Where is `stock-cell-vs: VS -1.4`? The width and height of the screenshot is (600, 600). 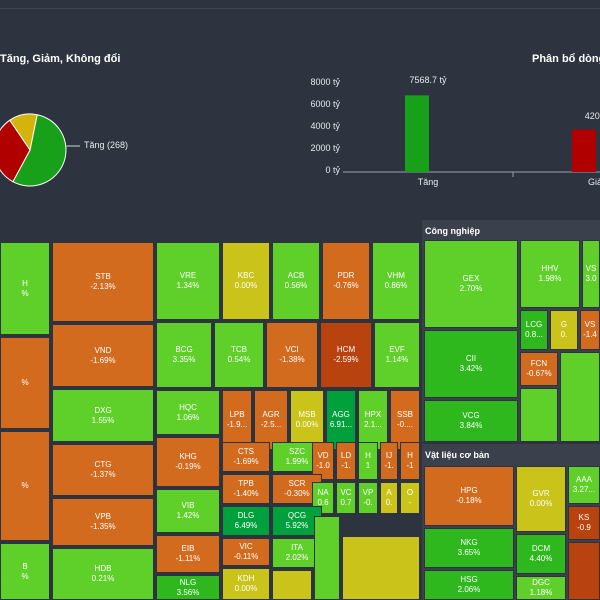
stock-cell-vs: VS -1.4 is located at coordinates (590, 330).